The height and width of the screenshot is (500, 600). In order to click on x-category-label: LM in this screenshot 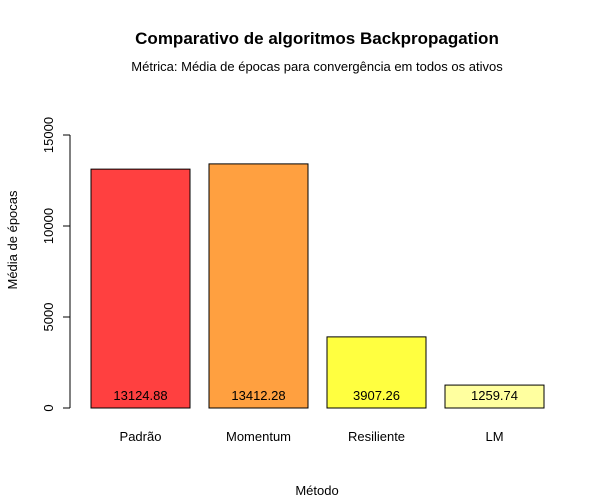, I will do `click(494, 436)`.